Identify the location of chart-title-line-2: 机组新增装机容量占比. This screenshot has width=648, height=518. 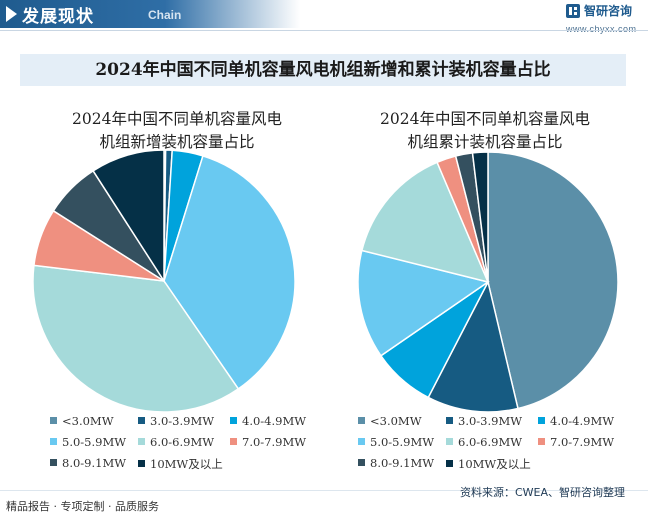
(177, 142).